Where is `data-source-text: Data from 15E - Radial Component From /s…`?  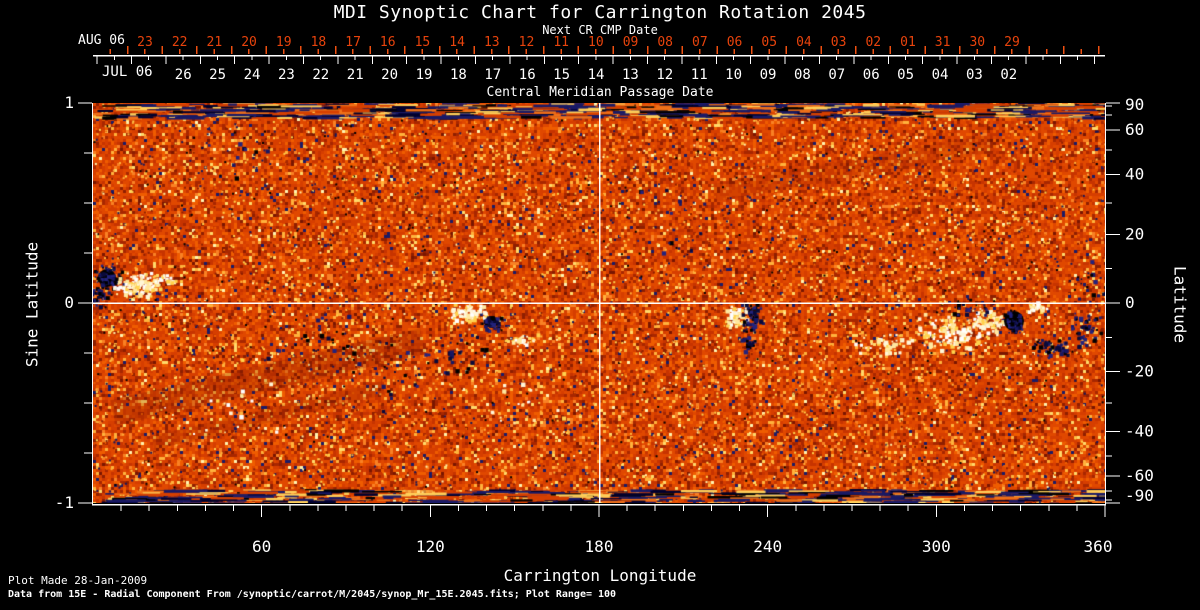 data-source-text: Data from 15E - Radial Component From /s… is located at coordinates (312, 594).